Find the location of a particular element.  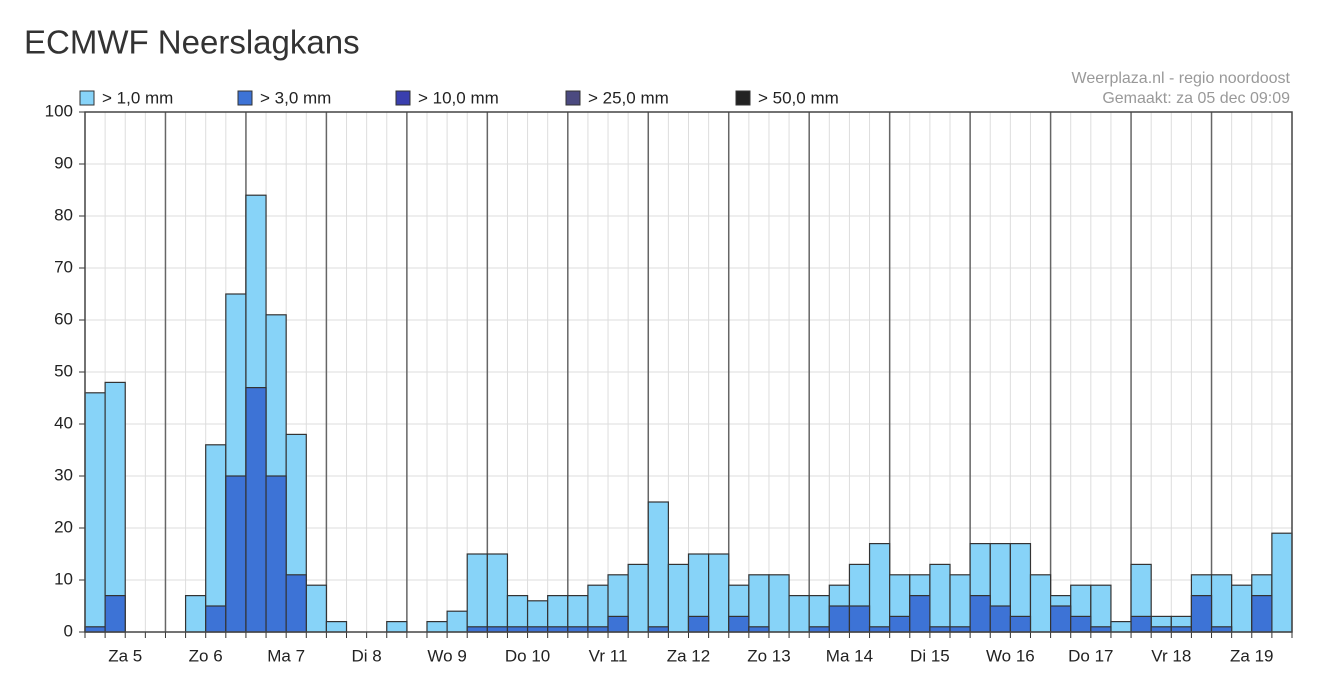

x-tick-label: Ma 7 is located at coordinates (286, 655).